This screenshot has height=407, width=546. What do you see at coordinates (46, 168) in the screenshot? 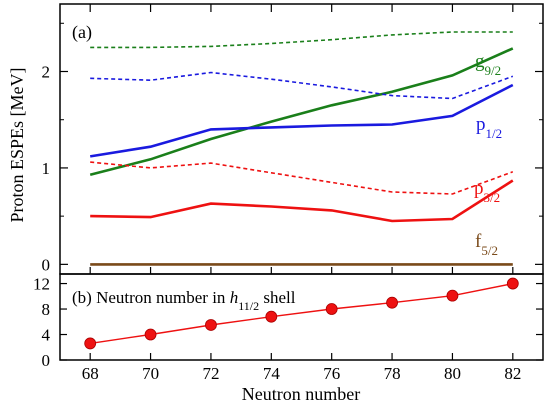
I see `y-tick-label: 1` at bounding box center [46, 168].